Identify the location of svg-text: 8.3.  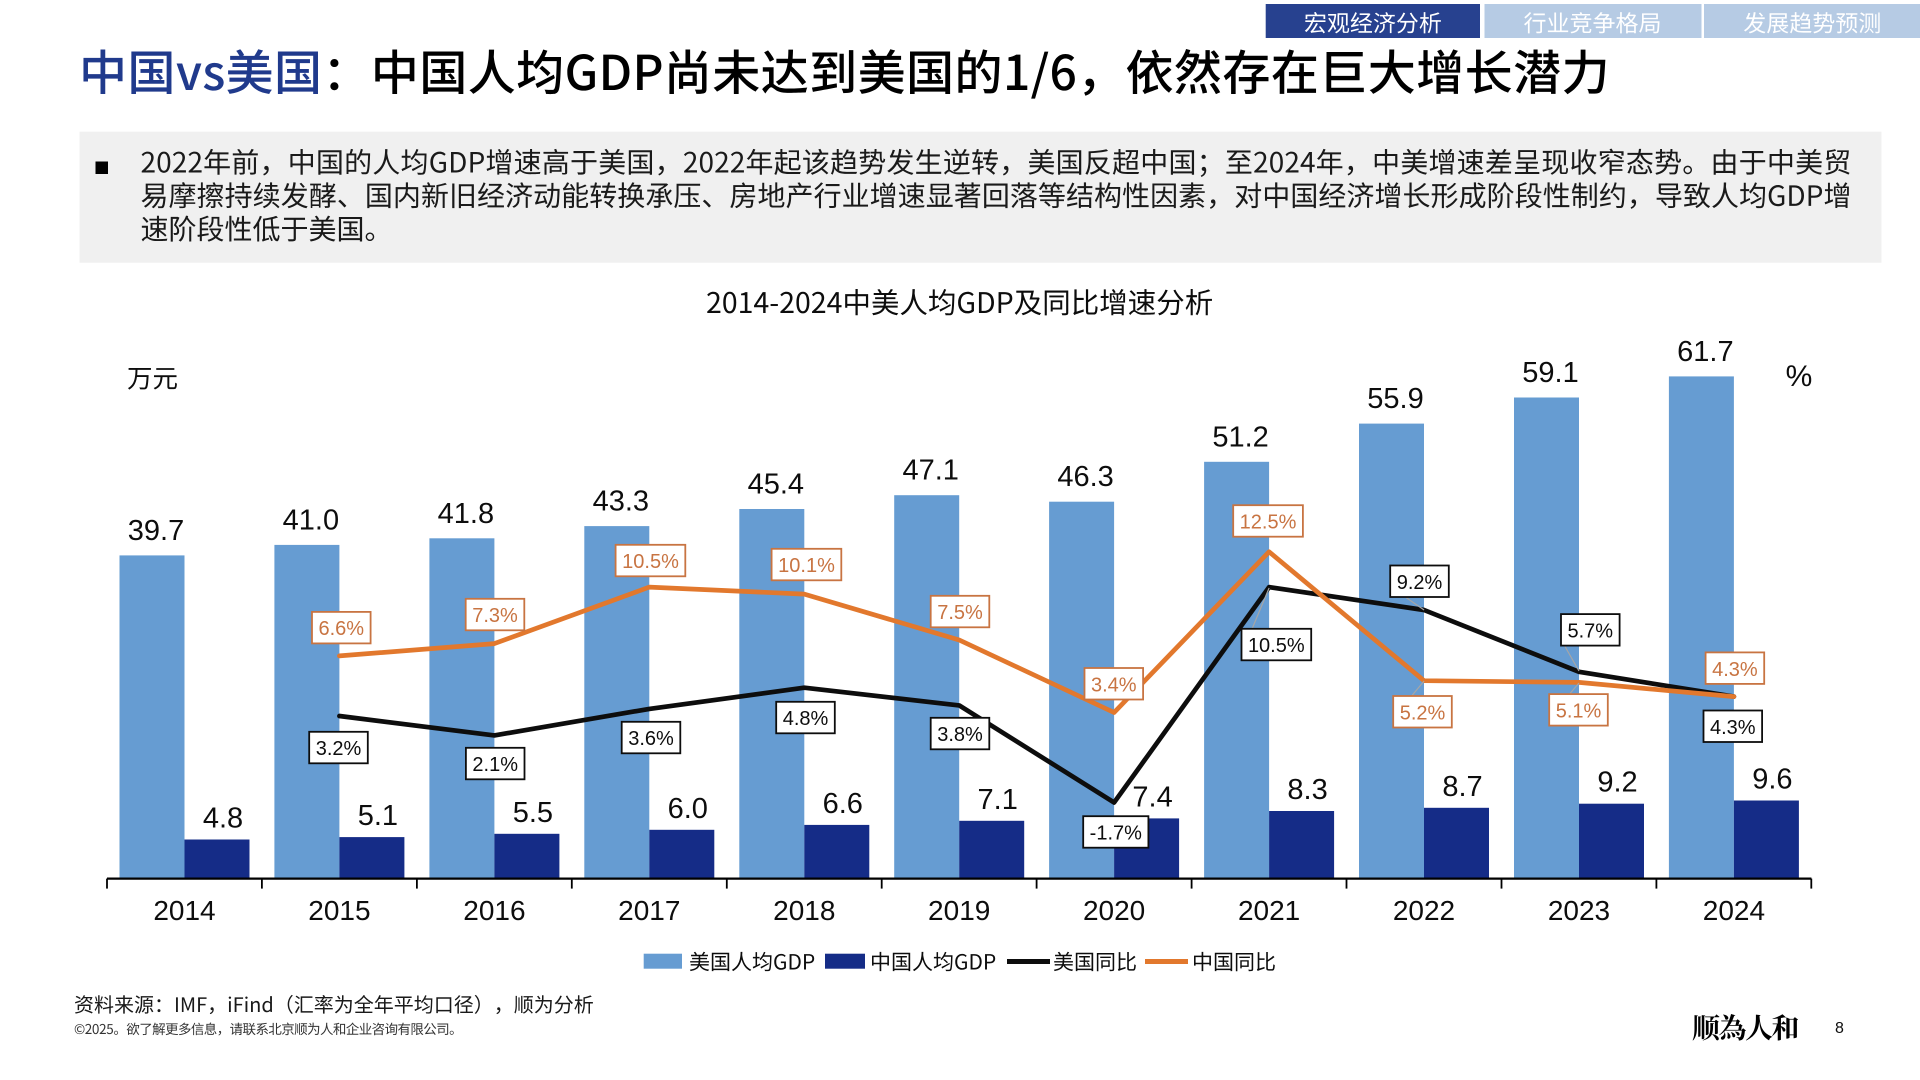
(1307, 790).